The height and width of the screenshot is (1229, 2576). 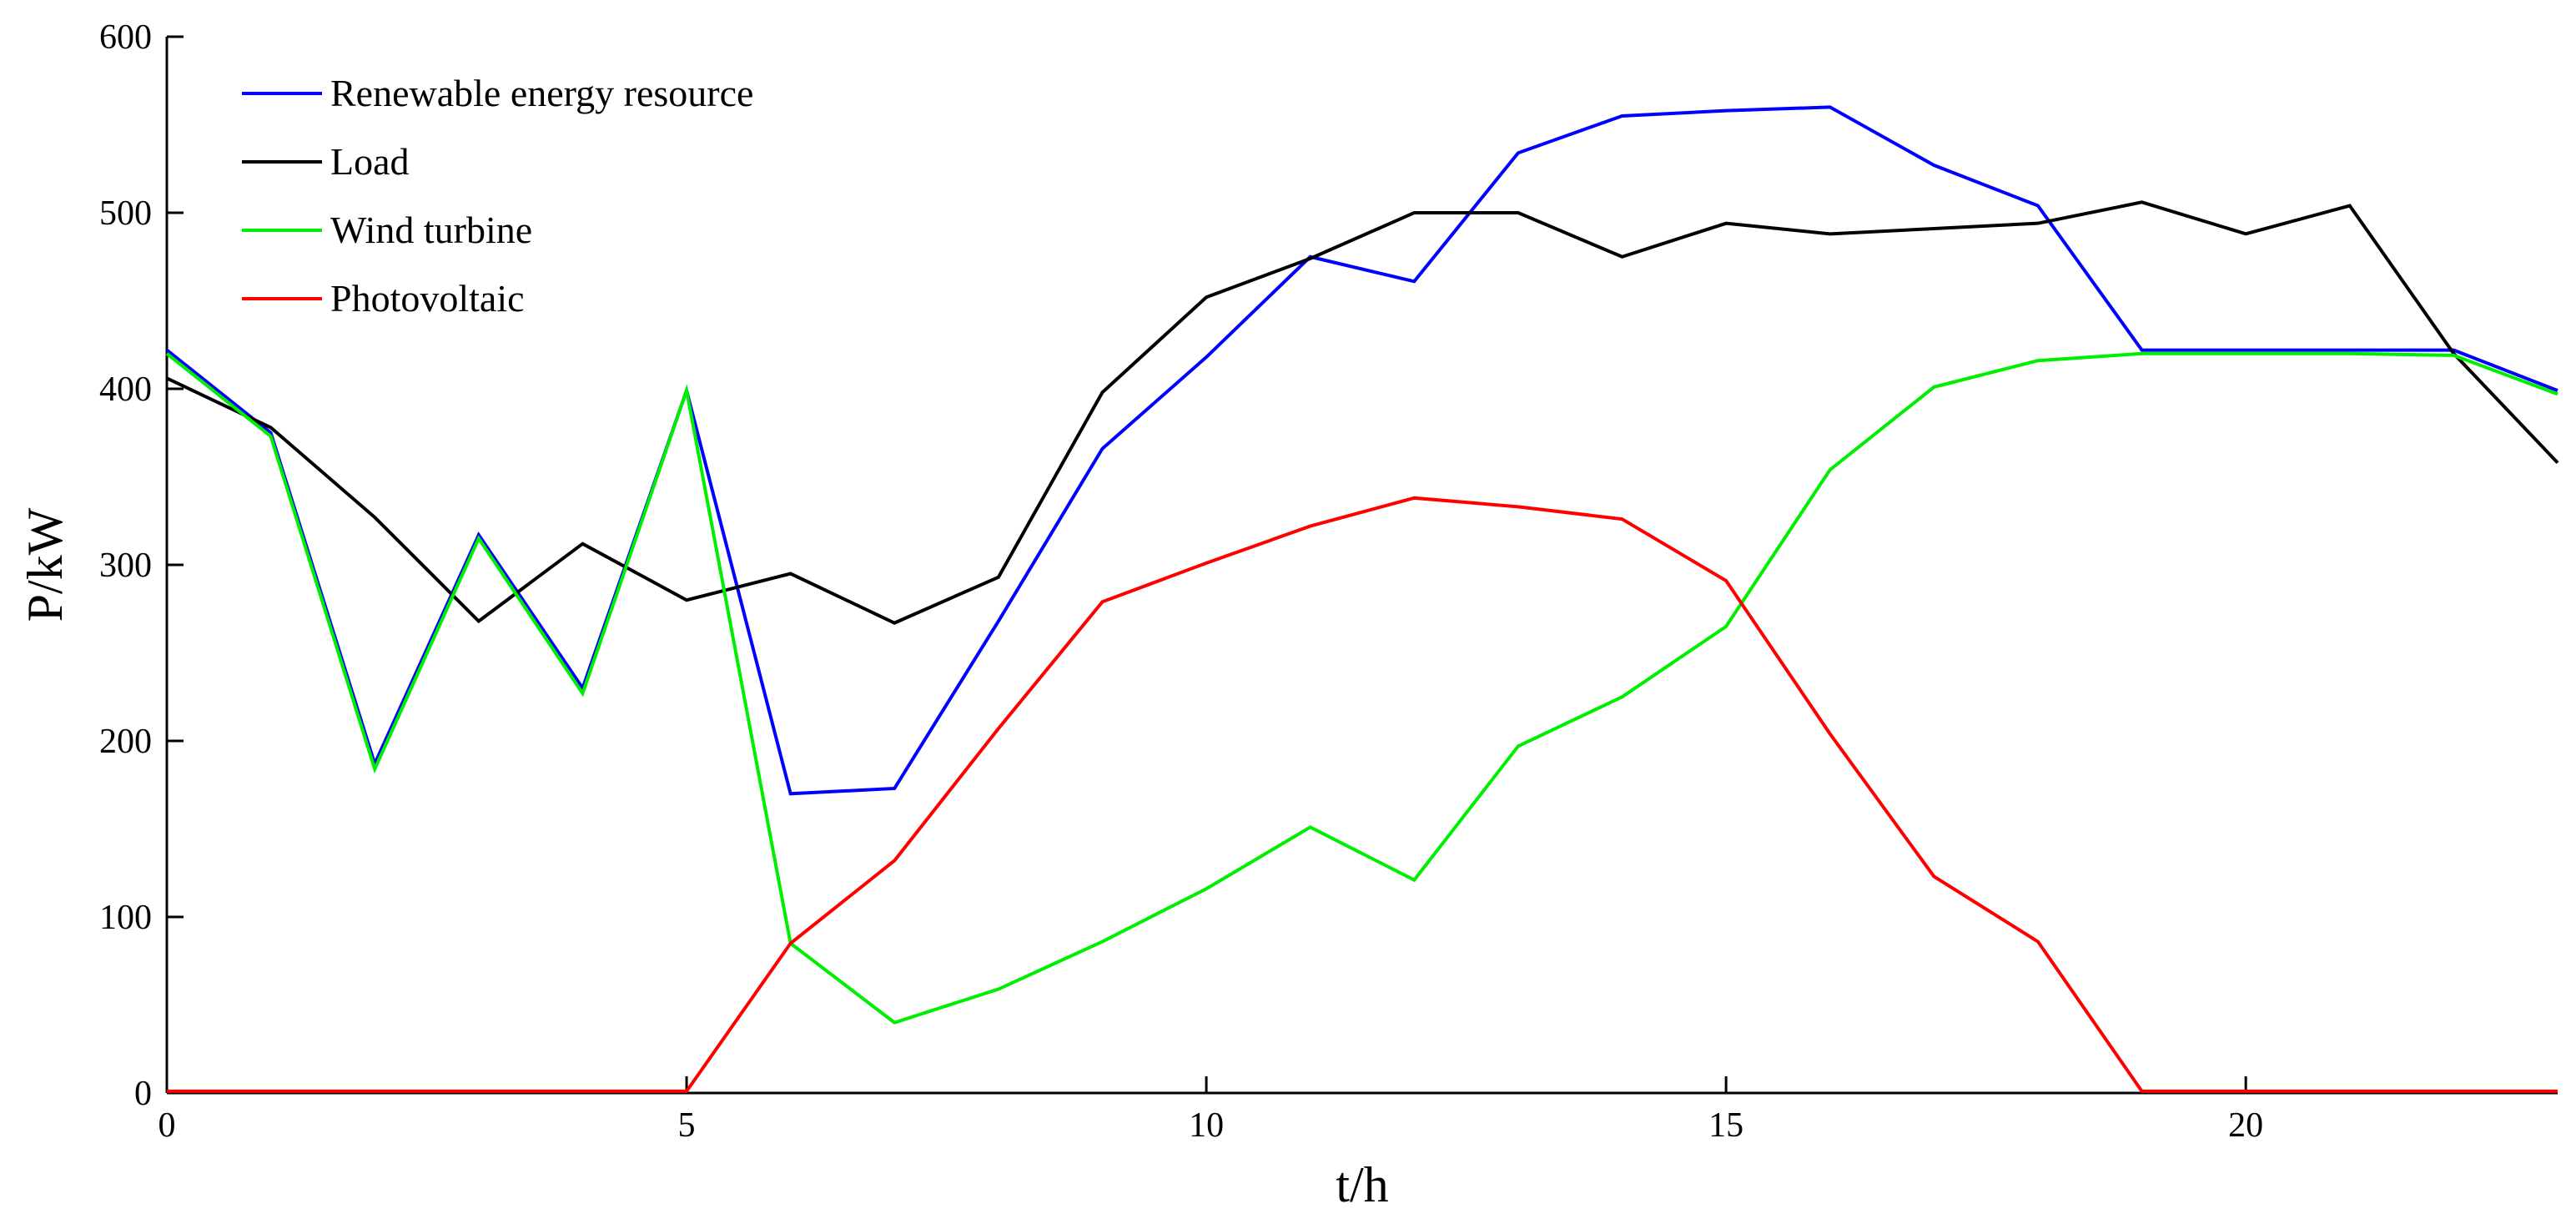 I want to click on y-axis-title: P/kW, so click(x=45, y=564).